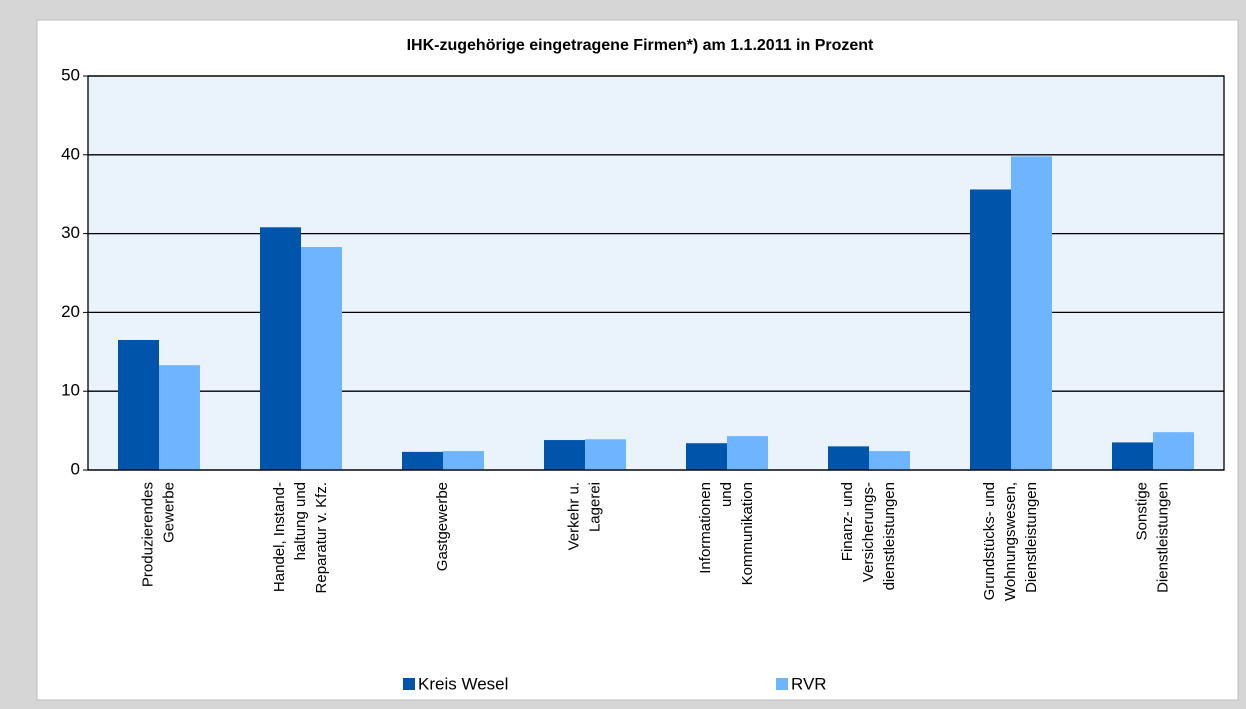 The width and height of the screenshot is (1246, 709). I want to click on x-tick-label: Versicherungs-, so click(868, 532).